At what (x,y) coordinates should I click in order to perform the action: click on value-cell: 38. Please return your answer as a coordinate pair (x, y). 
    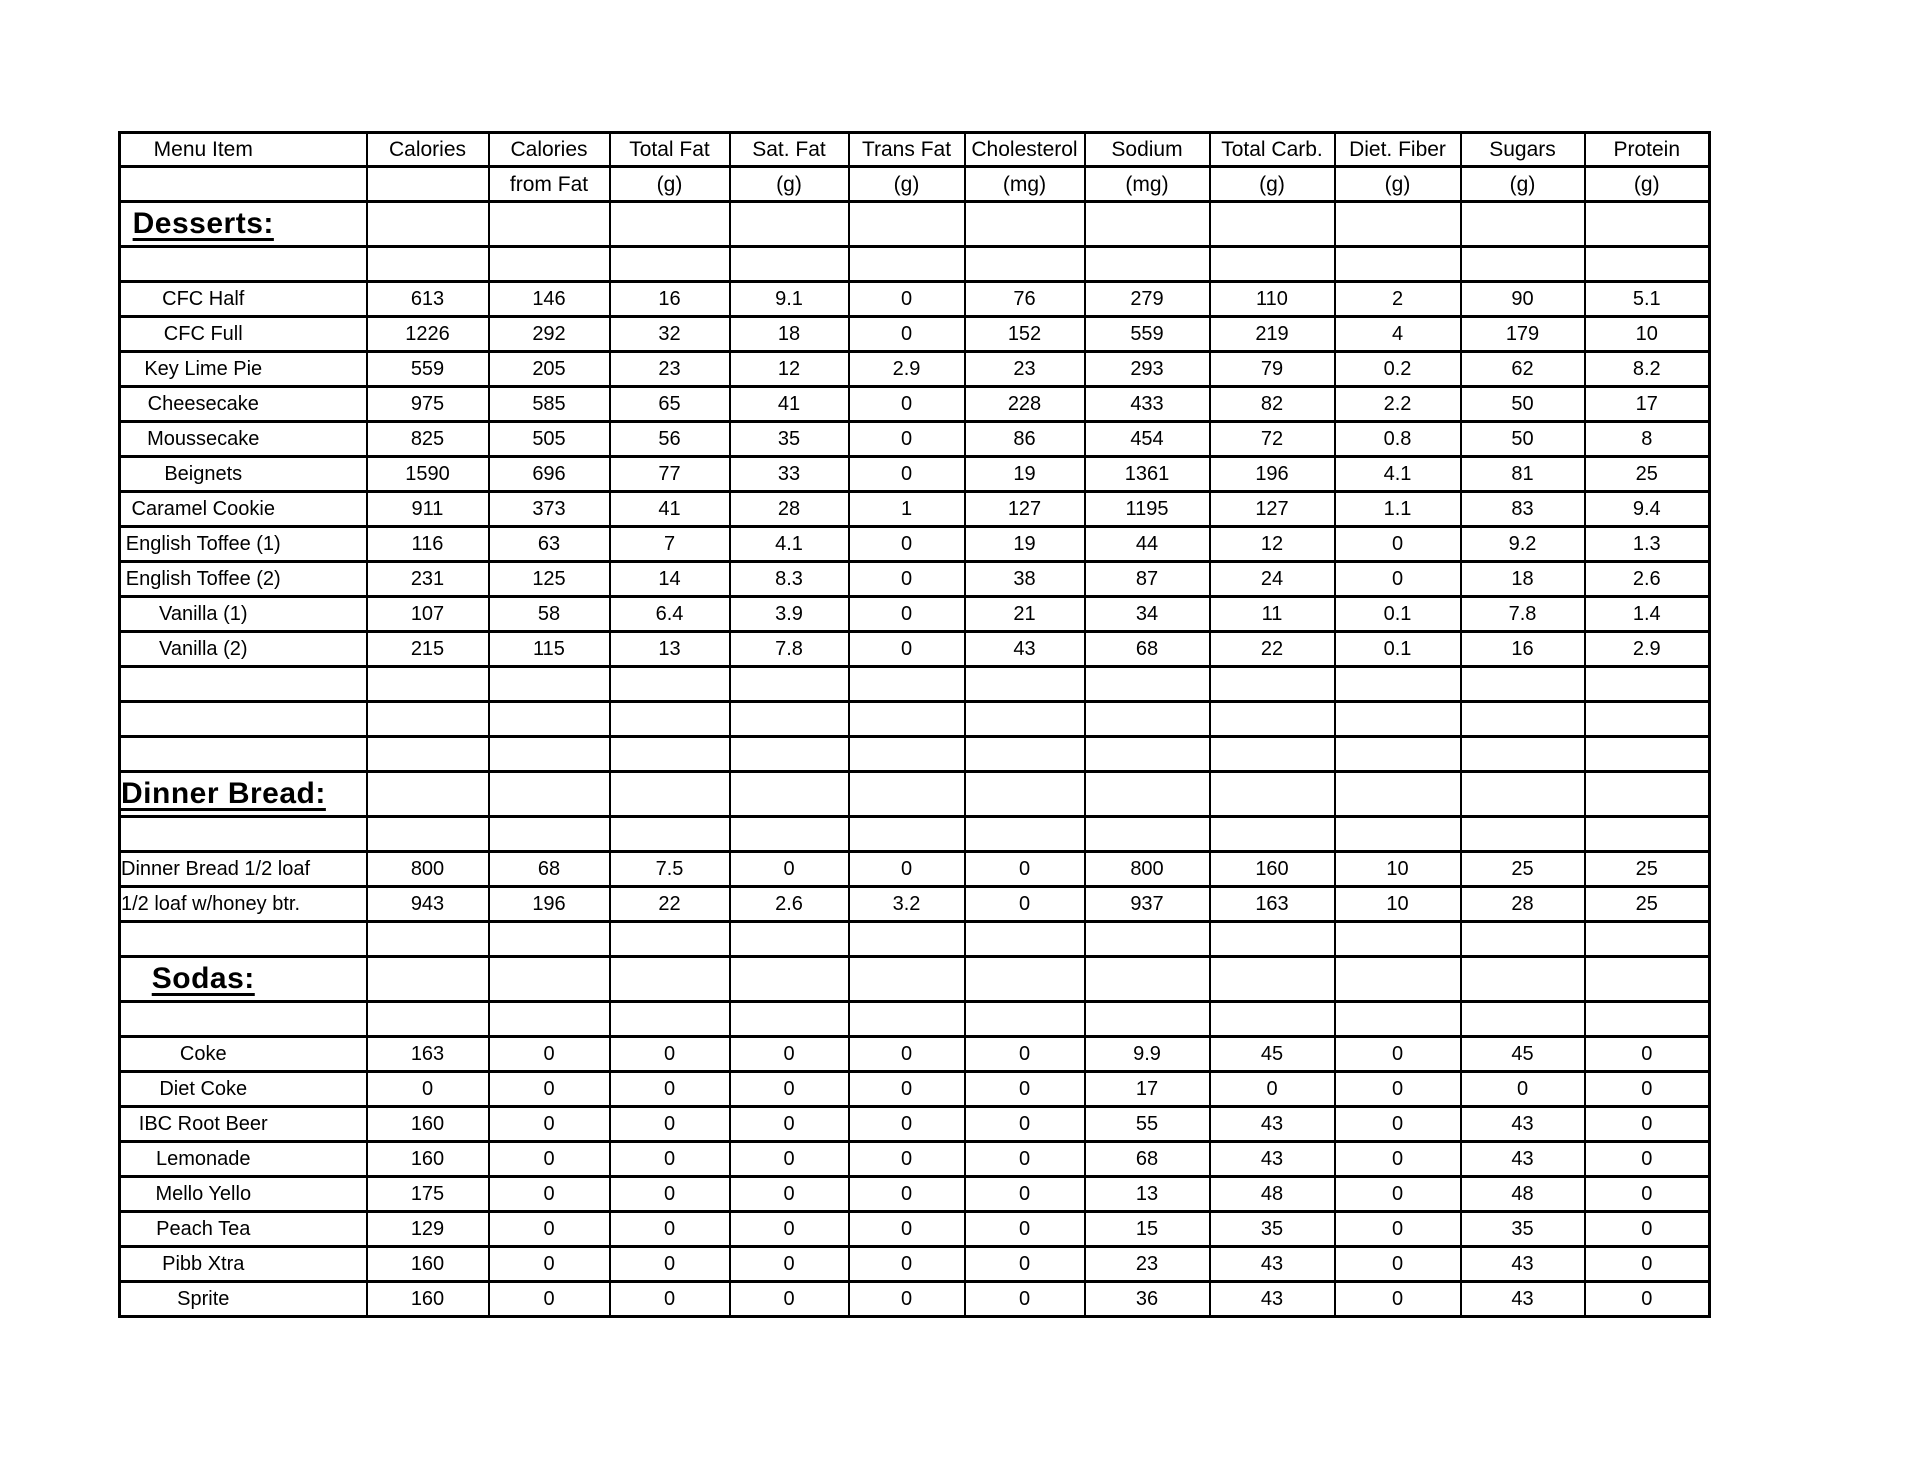
    Looking at the image, I should click on (1024, 579).